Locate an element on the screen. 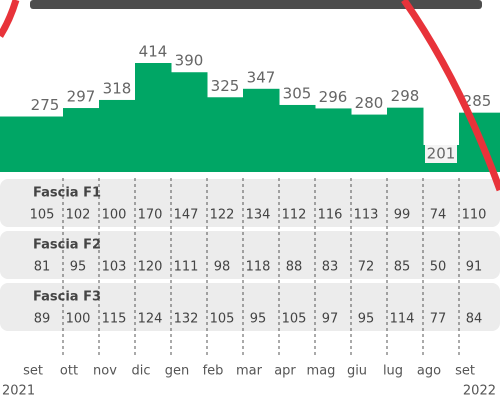 This screenshot has height=401, width=500. cell-value: 91 is located at coordinates (474, 267).